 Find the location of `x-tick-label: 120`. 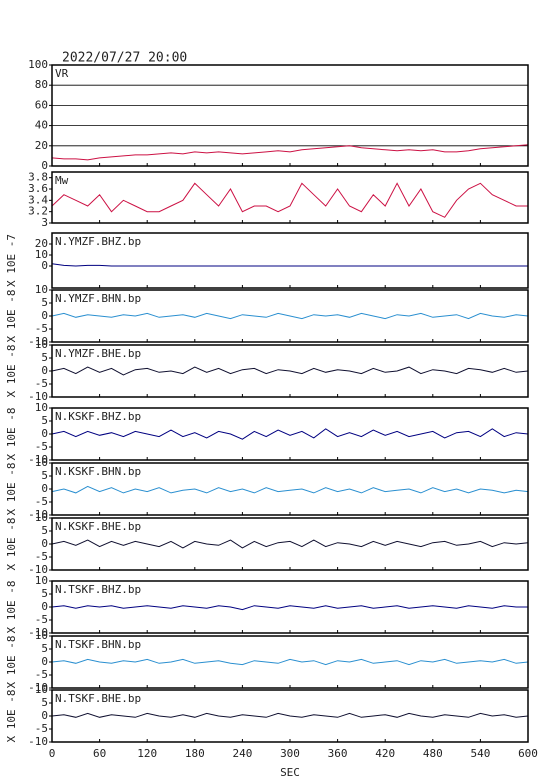

x-tick-label: 120 is located at coordinates (147, 753).